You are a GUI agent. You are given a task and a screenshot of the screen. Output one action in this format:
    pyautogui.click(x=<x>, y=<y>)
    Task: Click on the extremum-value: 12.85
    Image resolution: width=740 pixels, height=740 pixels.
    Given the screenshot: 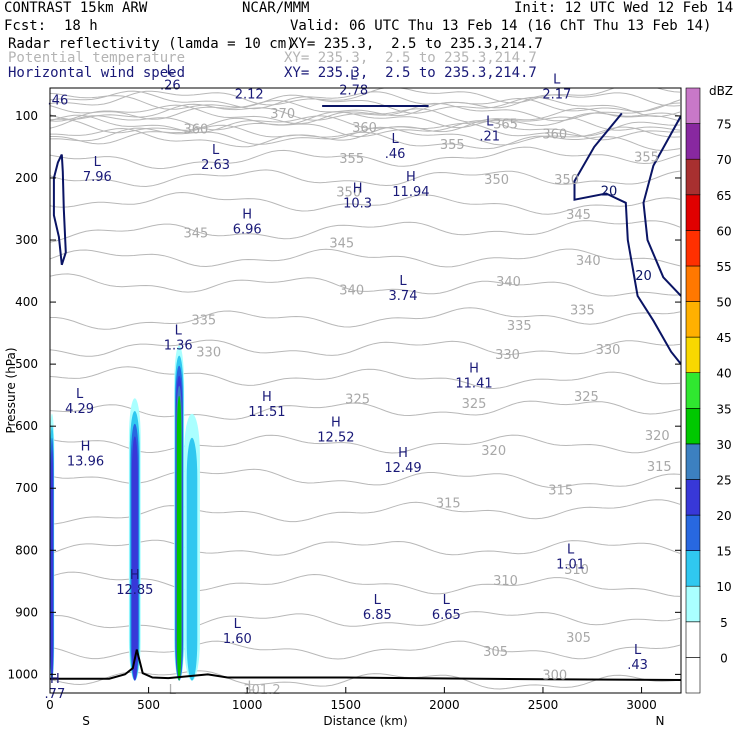 What is the action you would take?
    pyautogui.click(x=134, y=590)
    